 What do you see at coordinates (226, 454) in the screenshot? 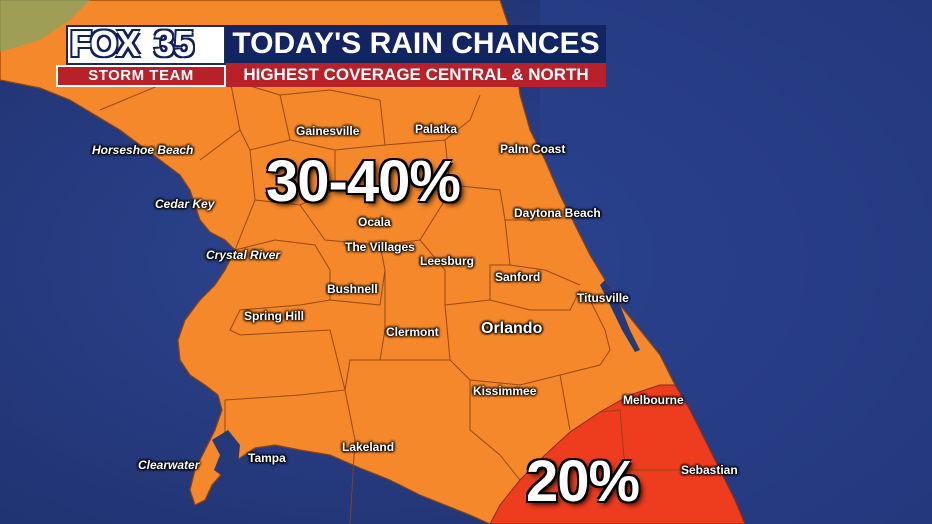
I see `tampa-bay` at bounding box center [226, 454].